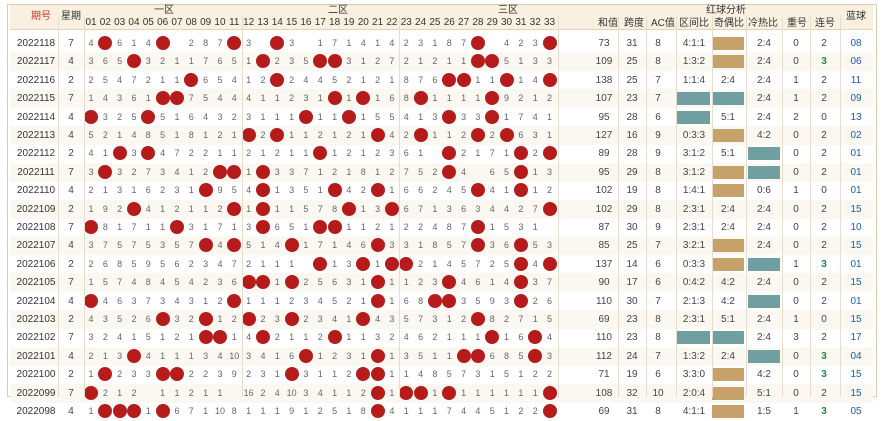 Image resolution: width=885 pixels, height=421 pixels. What do you see at coordinates (694, 283) in the screenshot?
I see `zone-ratio: 0:4:2` at bounding box center [694, 283].